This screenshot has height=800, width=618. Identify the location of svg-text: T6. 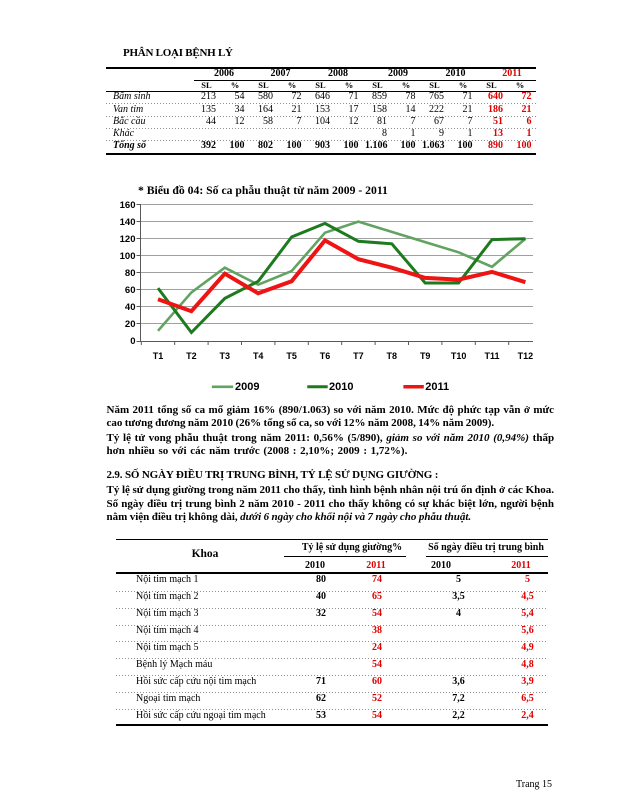
(325, 356).